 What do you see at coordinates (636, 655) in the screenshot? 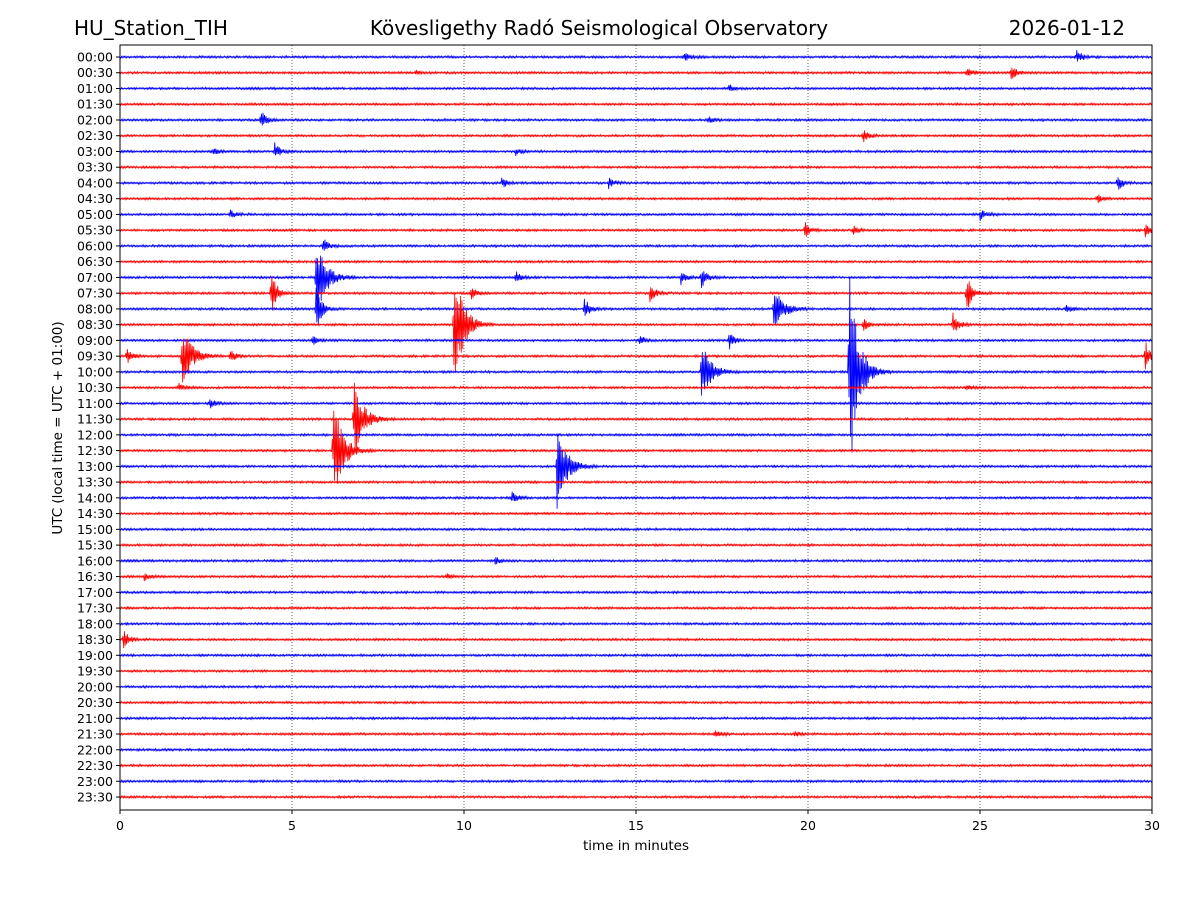
I see `trace-1900` at bounding box center [636, 655].